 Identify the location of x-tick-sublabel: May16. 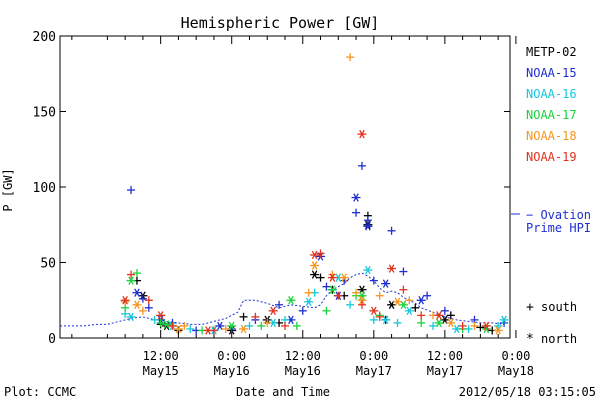
(303, 371).